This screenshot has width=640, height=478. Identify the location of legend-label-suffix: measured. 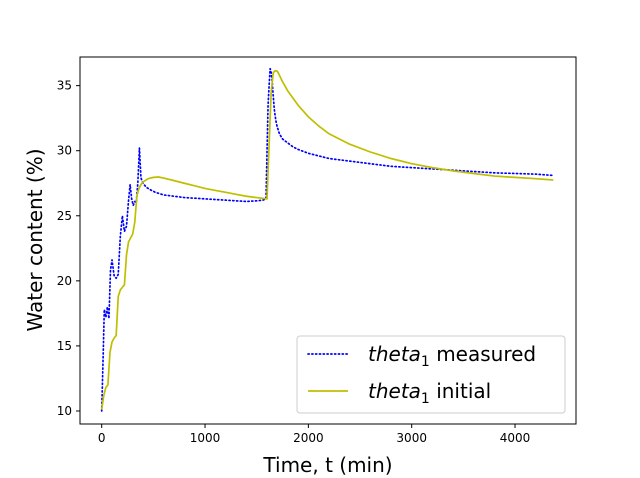
(483, 354).